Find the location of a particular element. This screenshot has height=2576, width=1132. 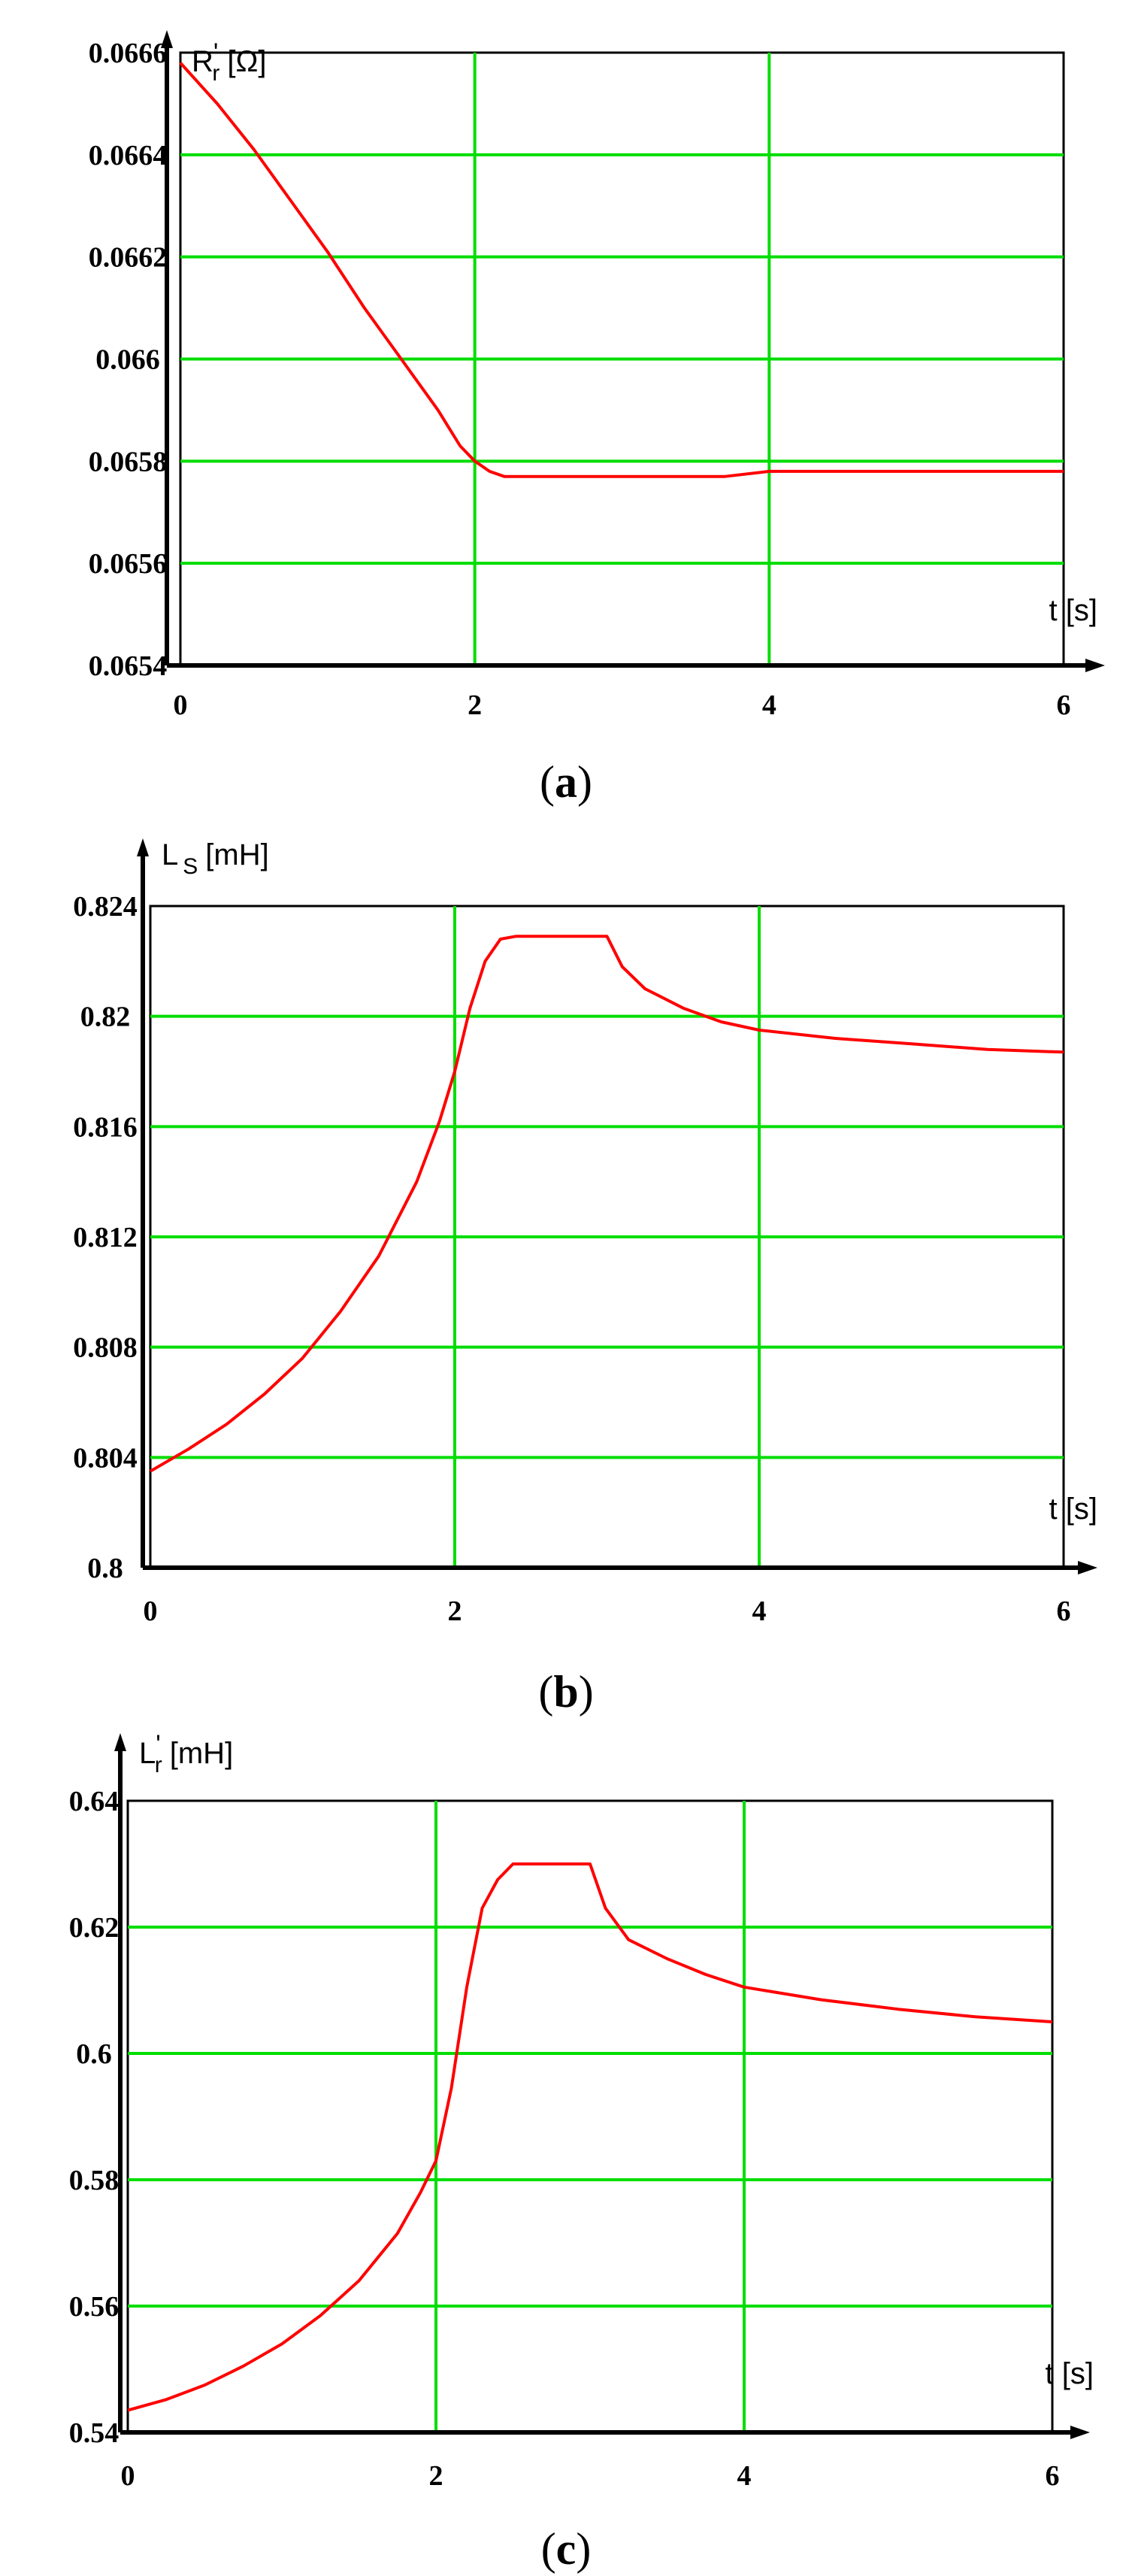

y-tick-label: 0.0656 is located at coordinates (128, 564).